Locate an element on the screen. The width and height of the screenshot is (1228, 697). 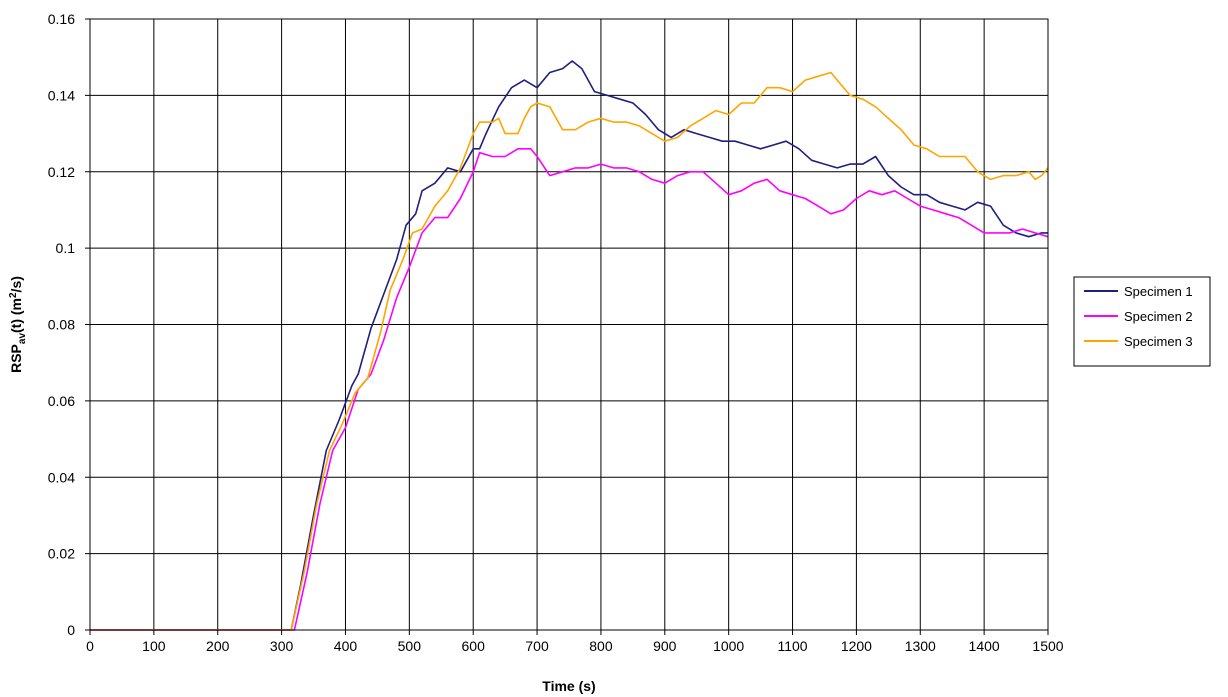
x-axis-label: Time (s) is located at coordinates (568, 686).